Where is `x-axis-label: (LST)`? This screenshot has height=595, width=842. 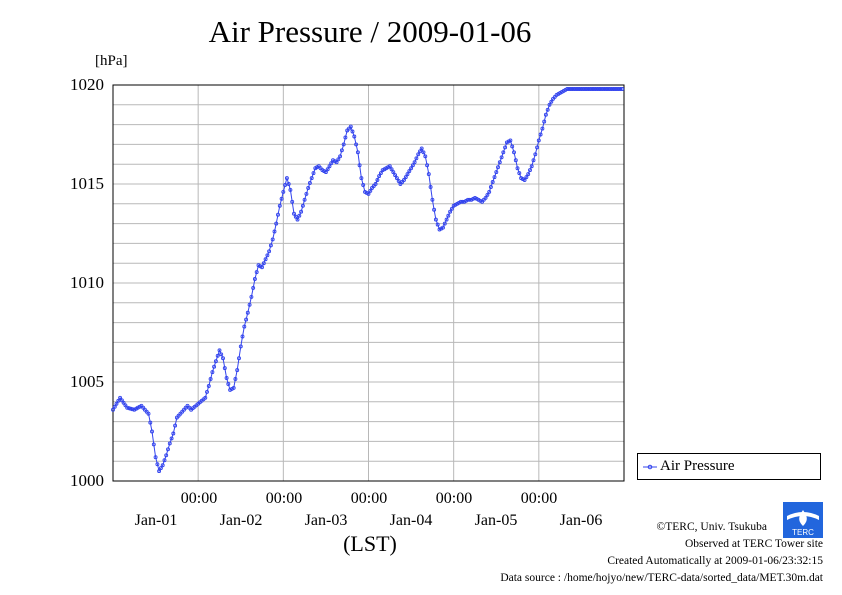 x-axis-label: (LST) is located at coordinates (370, 543).